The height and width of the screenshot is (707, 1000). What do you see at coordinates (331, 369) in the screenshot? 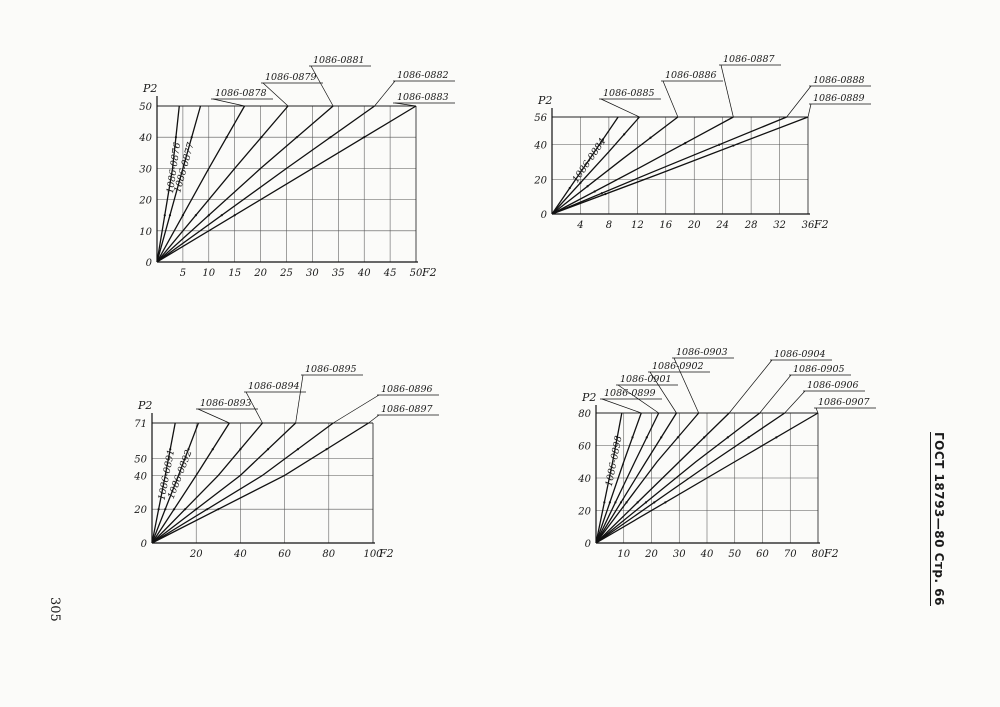
I see `series-label-1086-0895: 1086-0895` at bounding box center [331, 369].